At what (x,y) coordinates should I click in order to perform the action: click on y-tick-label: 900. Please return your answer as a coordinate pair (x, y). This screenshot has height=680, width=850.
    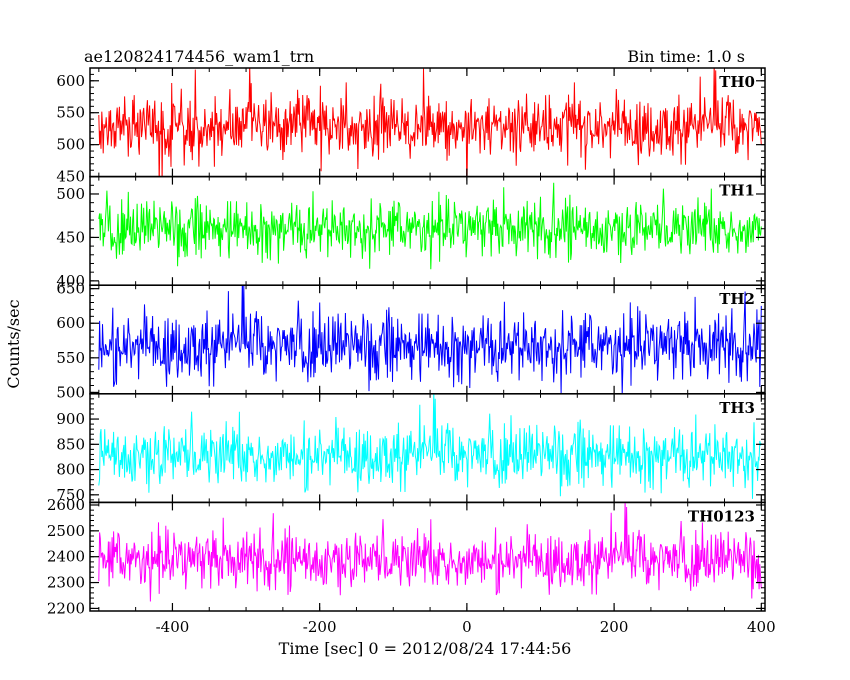
    Looking at the image, I should click on (70, 419).